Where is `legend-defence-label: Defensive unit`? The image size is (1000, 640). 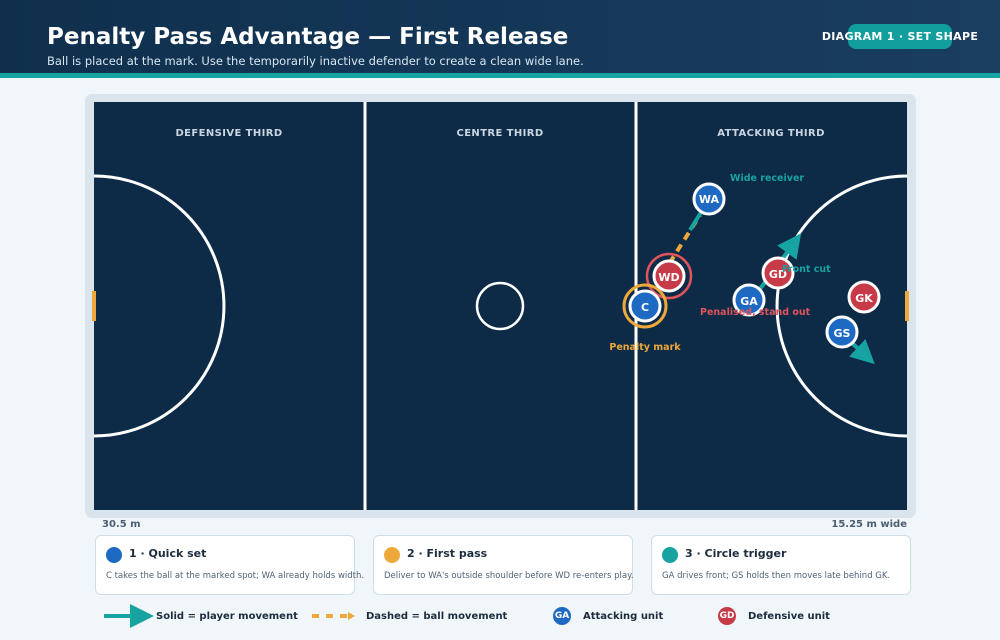
legend-defence-label: Defensive unit is located at coordinates (789, 616).